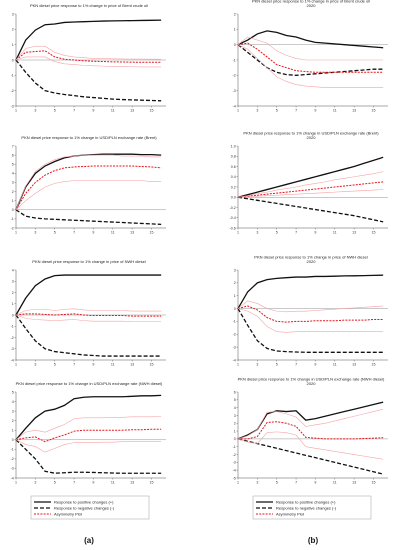 The width and height of the screenshot is (400, 550). What do you see at coordinates (89, 540) in the screenshot?
I see `panel-label-a: (a)` at bounding box center [89, 540].